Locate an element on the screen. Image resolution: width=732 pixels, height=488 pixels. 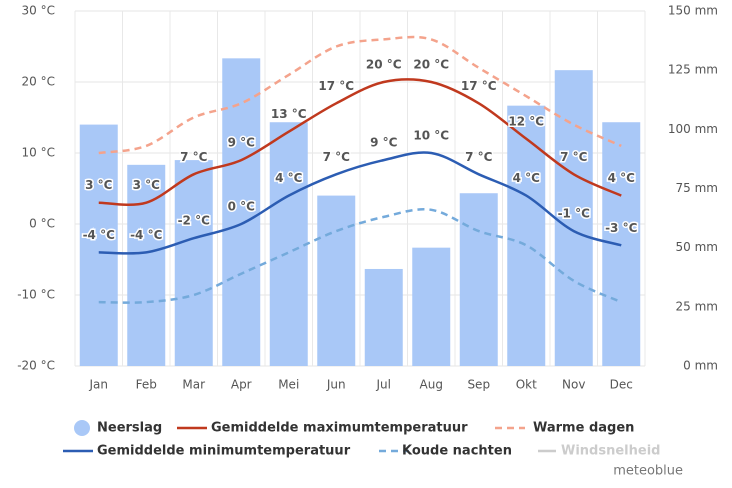
x-tick-label: Jul is located at coordinates (383, 385).